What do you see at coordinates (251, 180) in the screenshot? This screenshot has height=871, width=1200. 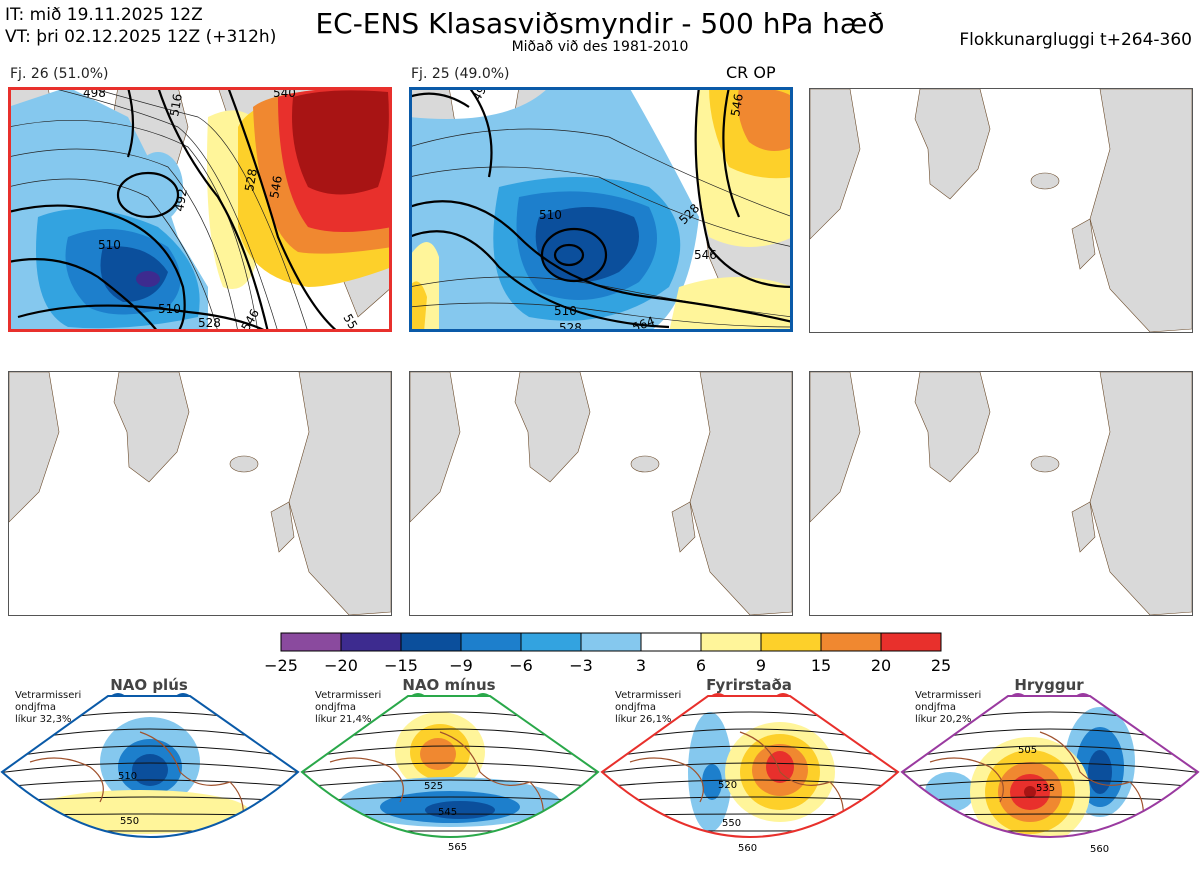 I see `c1-lbl-528: 528` at bounding box center [251, 180].